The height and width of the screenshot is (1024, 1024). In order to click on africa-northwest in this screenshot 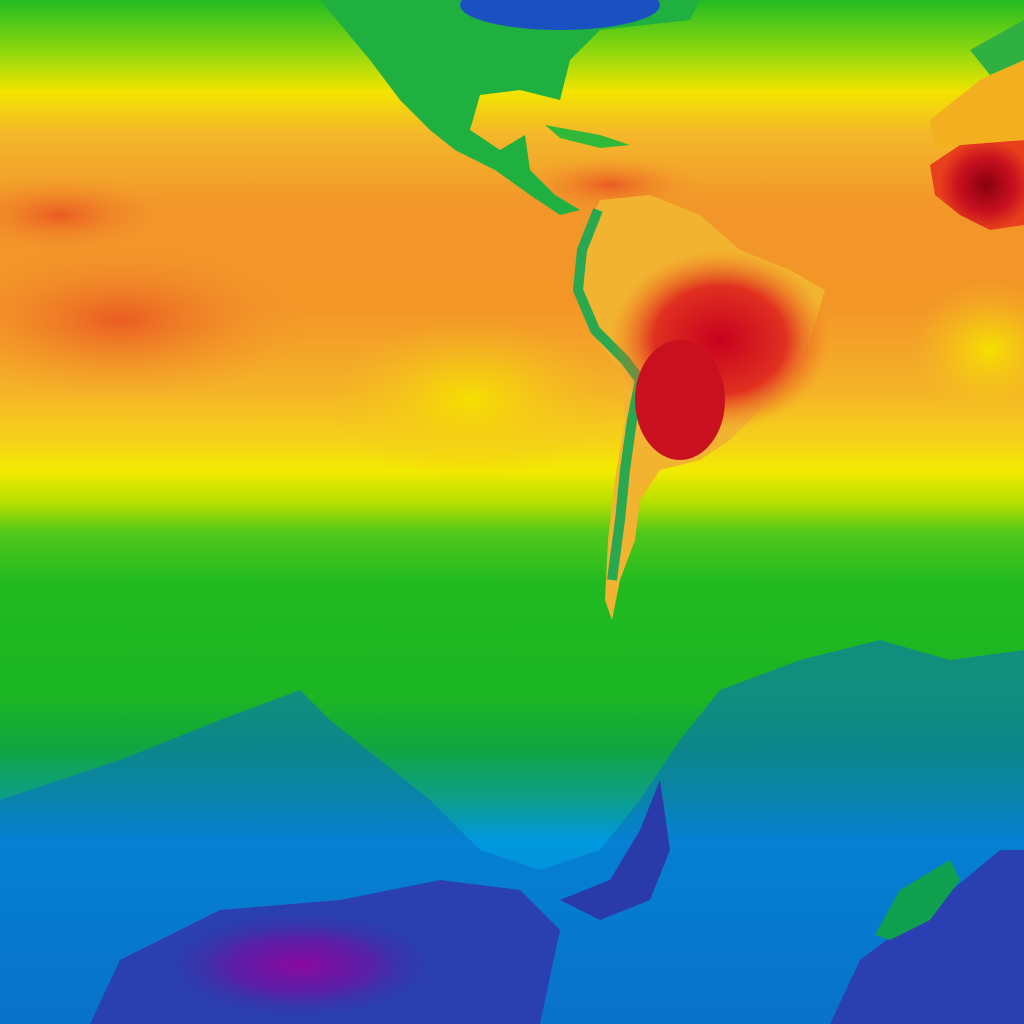, I will do `click(977, 105)`.